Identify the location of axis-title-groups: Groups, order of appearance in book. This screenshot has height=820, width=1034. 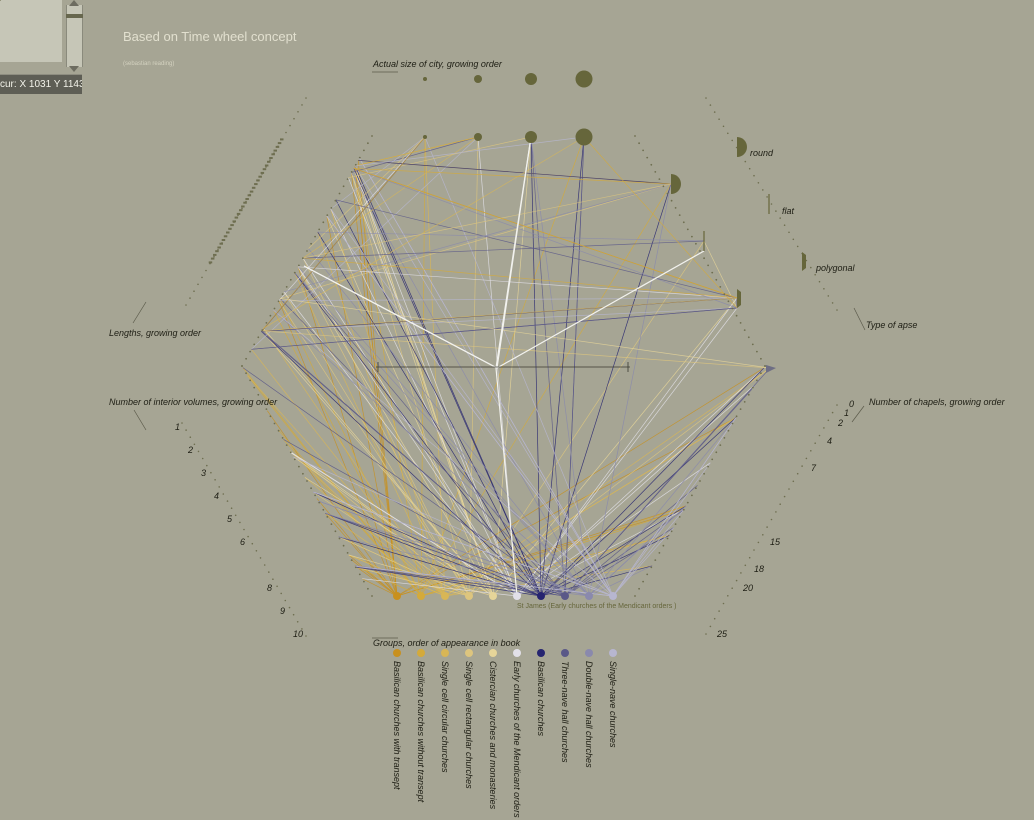
(447, 643).